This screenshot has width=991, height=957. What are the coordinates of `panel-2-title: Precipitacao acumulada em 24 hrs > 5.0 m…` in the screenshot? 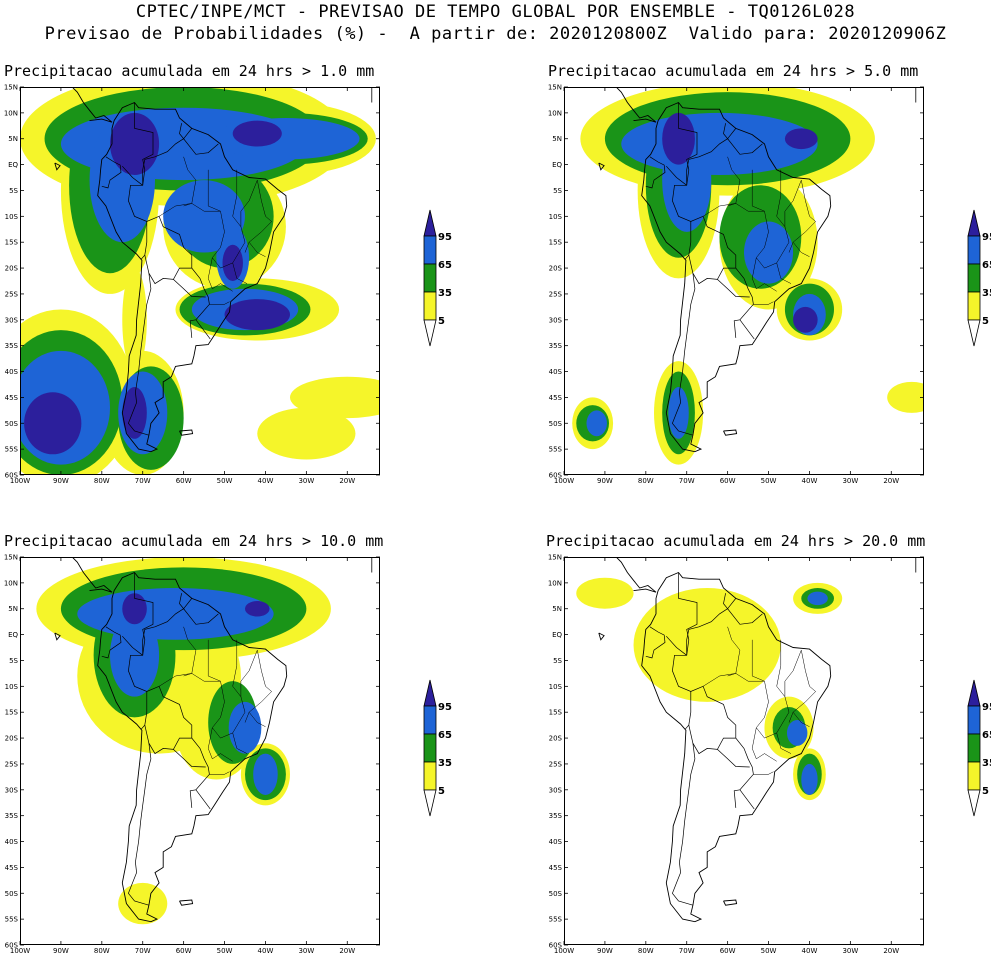 It's located at (733, 71).